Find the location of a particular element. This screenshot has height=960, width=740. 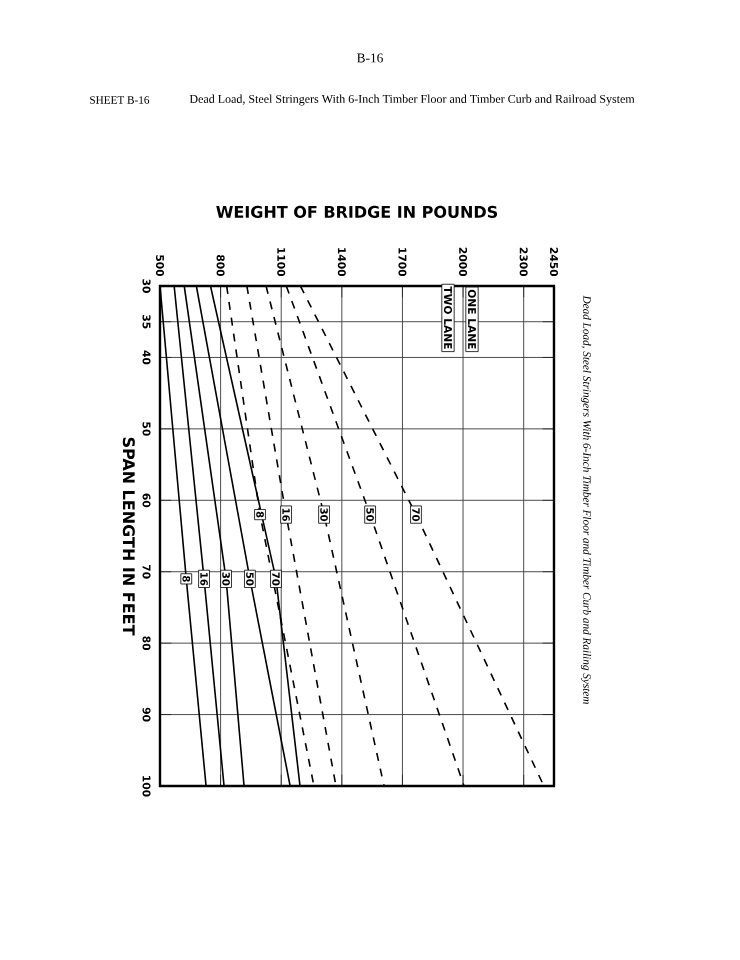

y-axis-title: SPAN LENGTH IN FEET is located at coordinates (128, 536).